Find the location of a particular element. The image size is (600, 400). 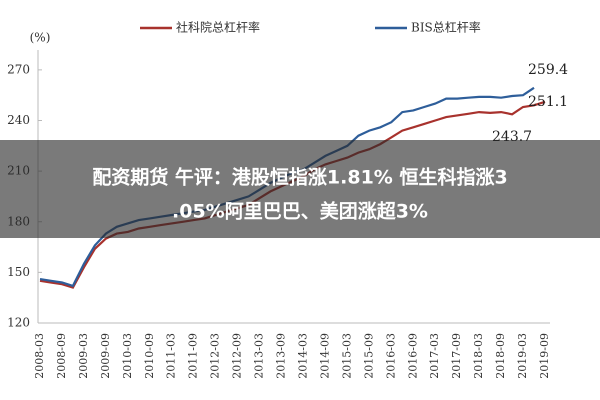

banner-text: .05%阿里巴巴、美团涨超3% is located at coordinates (300, 211).